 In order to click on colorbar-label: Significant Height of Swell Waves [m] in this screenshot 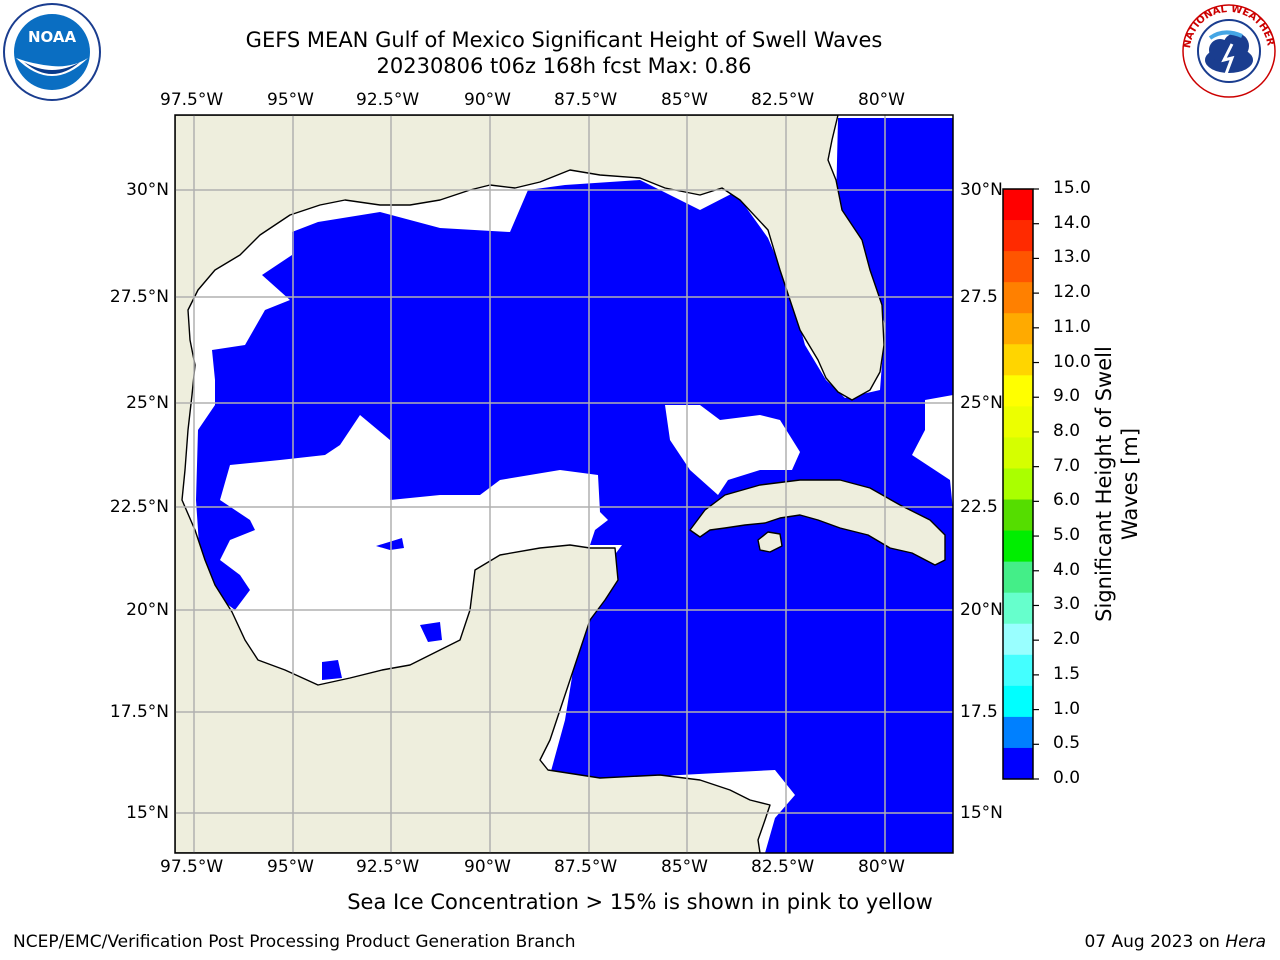, I will do `click(1117, 484)`.